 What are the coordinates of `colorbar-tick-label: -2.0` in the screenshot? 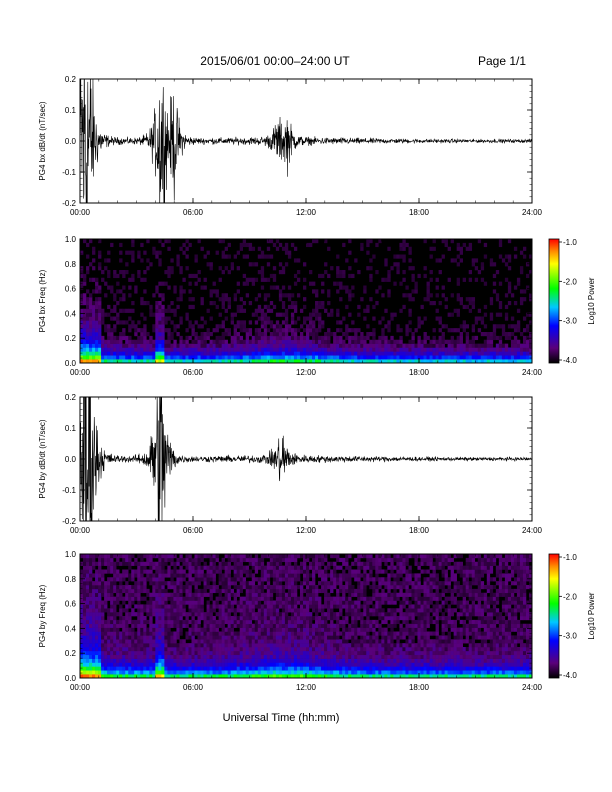 It's located at (570, 281).